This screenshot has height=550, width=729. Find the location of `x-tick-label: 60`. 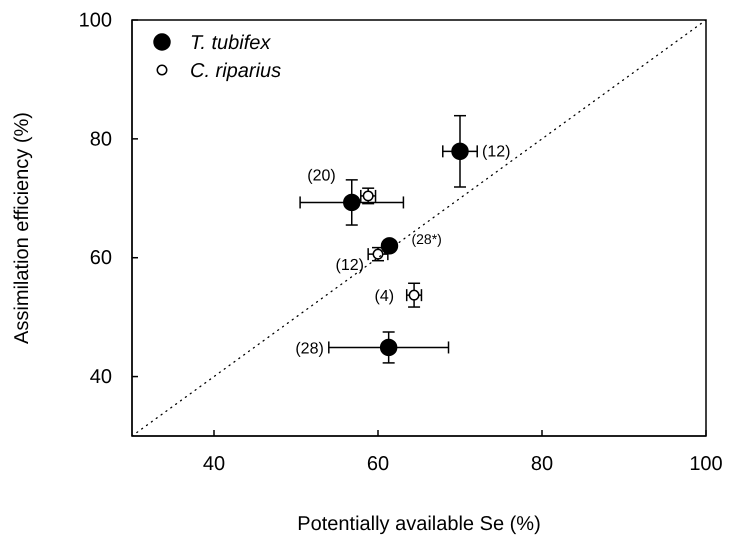

x-tick-label: 60 is located at coordinates (378, 464).